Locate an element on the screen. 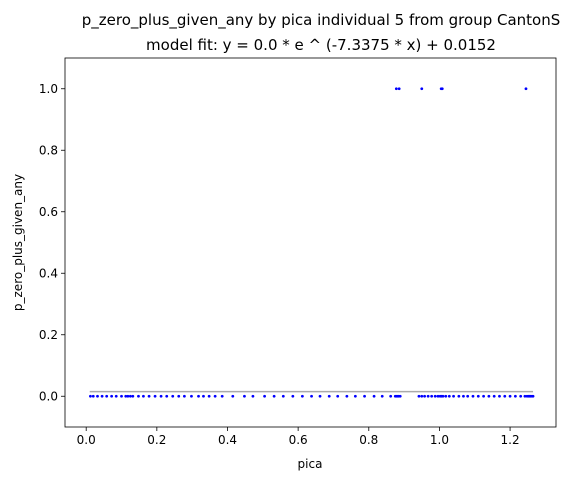 Image resolution: width=576 pixels, height=480 pixels. x-tick-label: 0.8 is located at coordinates (368, 440).